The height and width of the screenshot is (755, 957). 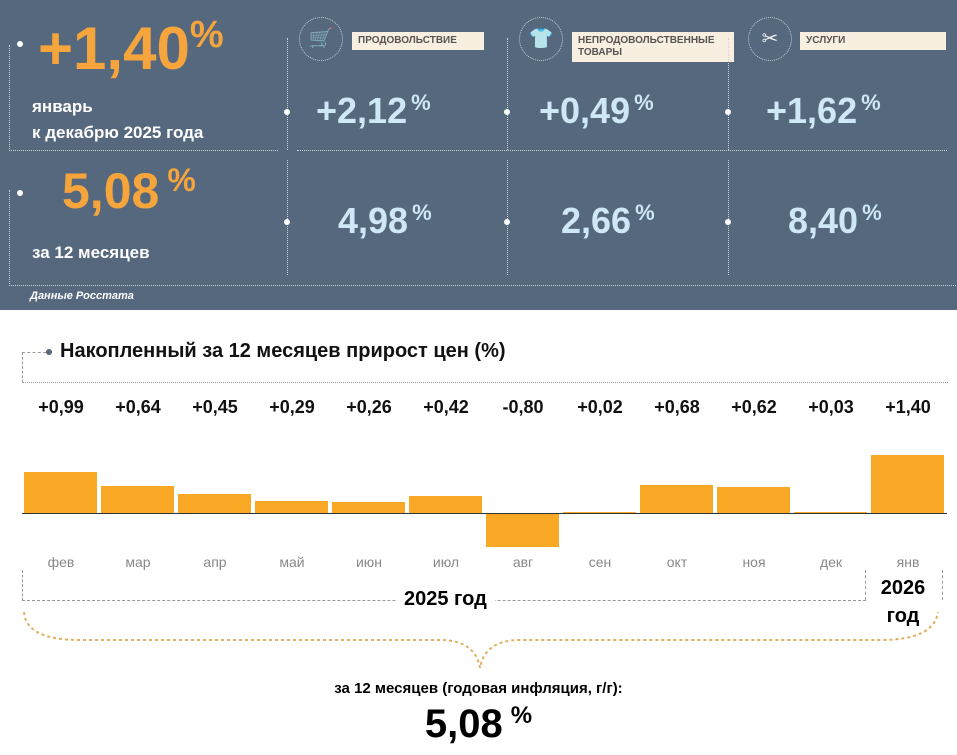 I want to click on bar-июл, so click(x=445, y=504).